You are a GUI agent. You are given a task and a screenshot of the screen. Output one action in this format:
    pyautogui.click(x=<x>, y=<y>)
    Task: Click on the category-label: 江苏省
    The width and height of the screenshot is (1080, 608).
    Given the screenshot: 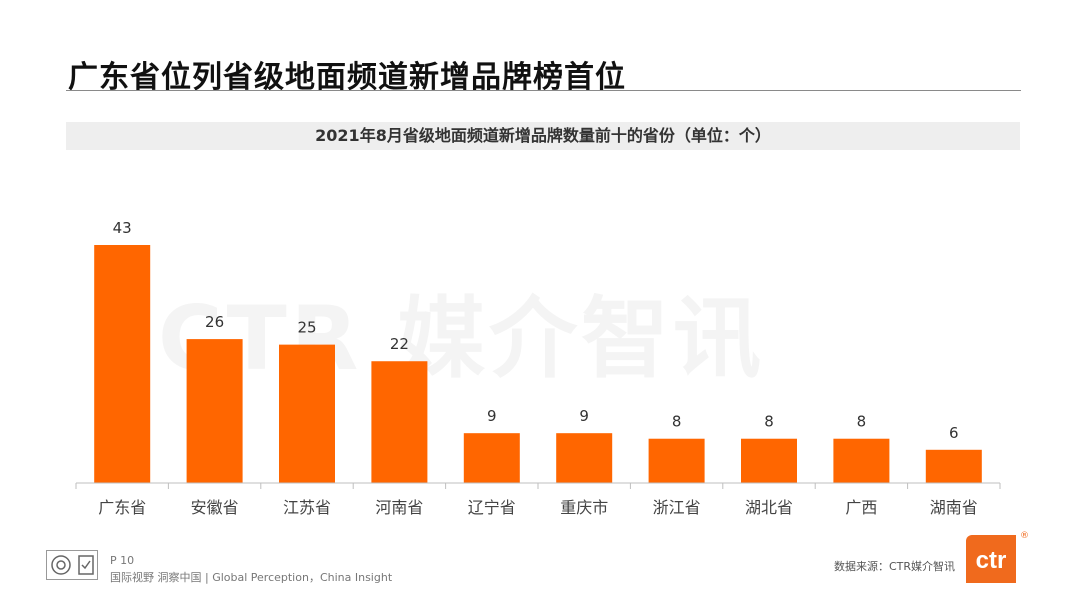 What is the action you would take?
    pyautogui.click(x=307, y=507)
    